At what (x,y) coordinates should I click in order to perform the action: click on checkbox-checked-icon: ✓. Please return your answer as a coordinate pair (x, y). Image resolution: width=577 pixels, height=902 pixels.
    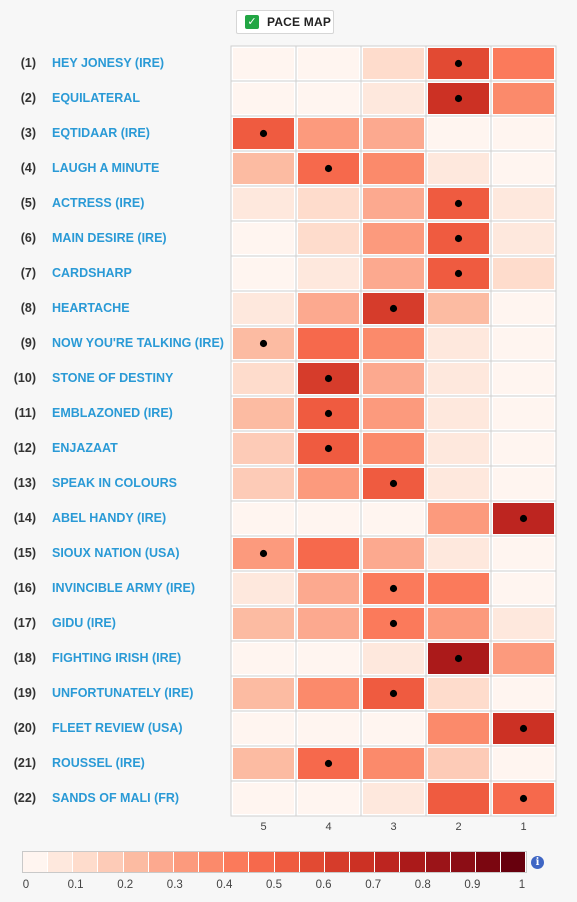
    Looking at the image, I should click on (252, 22).